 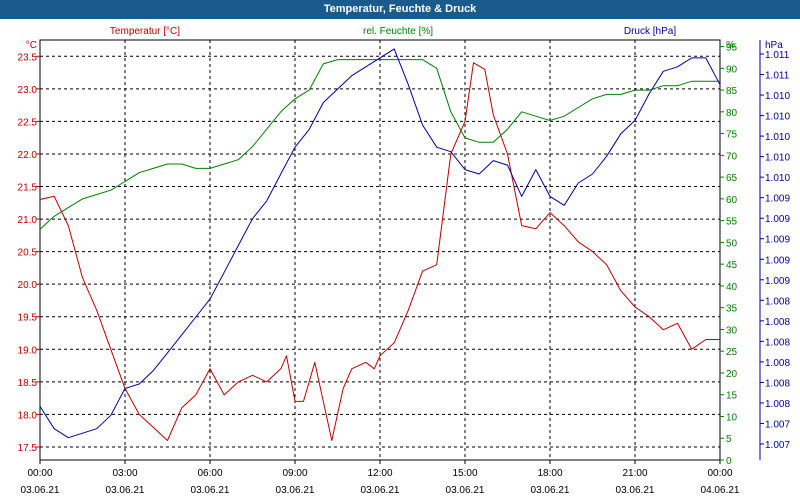 What do you see at coordinates (400, 9) in the screenshot?
I see `window-title: Temperatur, Feuchte & Druck` at bounding box center [400, 9].